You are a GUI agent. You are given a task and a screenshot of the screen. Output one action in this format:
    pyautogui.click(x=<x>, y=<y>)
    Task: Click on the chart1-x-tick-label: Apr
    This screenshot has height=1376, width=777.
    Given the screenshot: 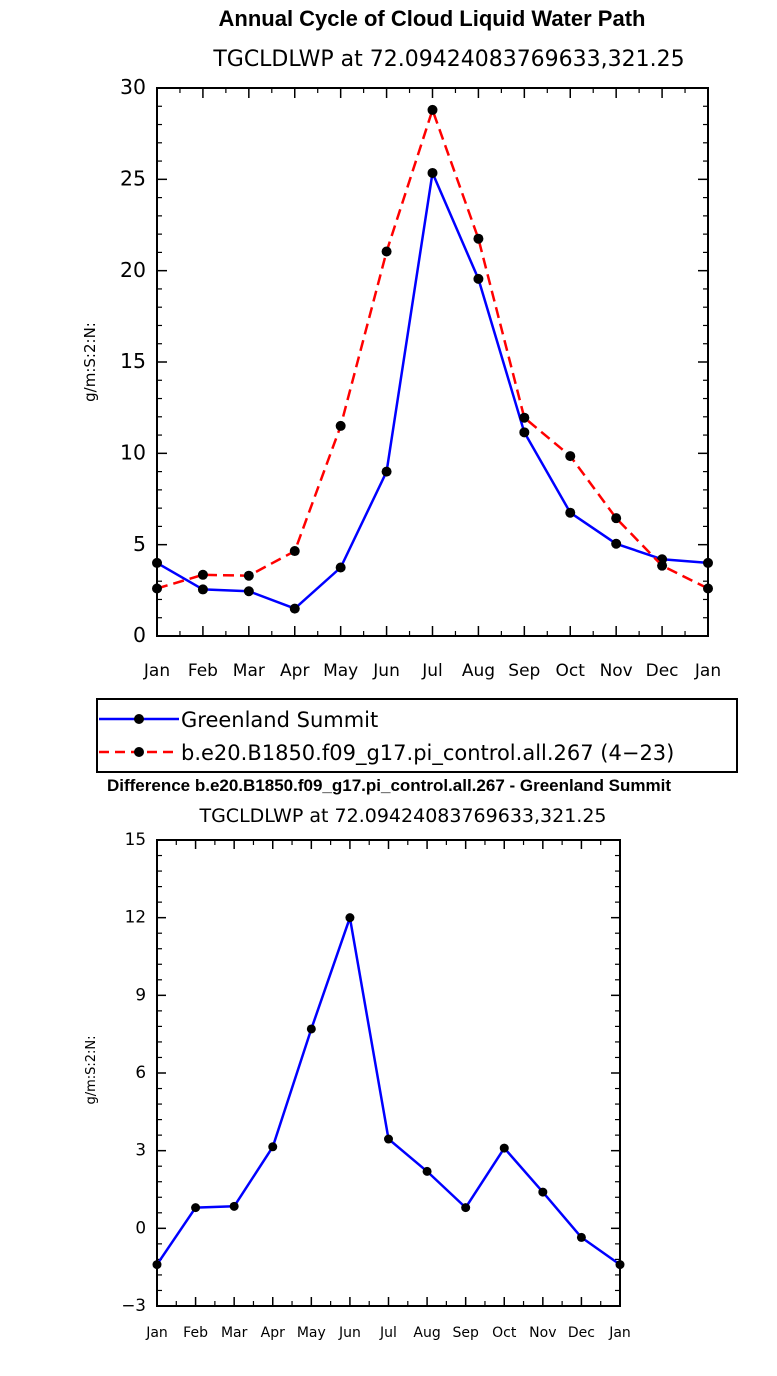 What is the action you would take?
    pyautogui.click(x=294, y=671)
    